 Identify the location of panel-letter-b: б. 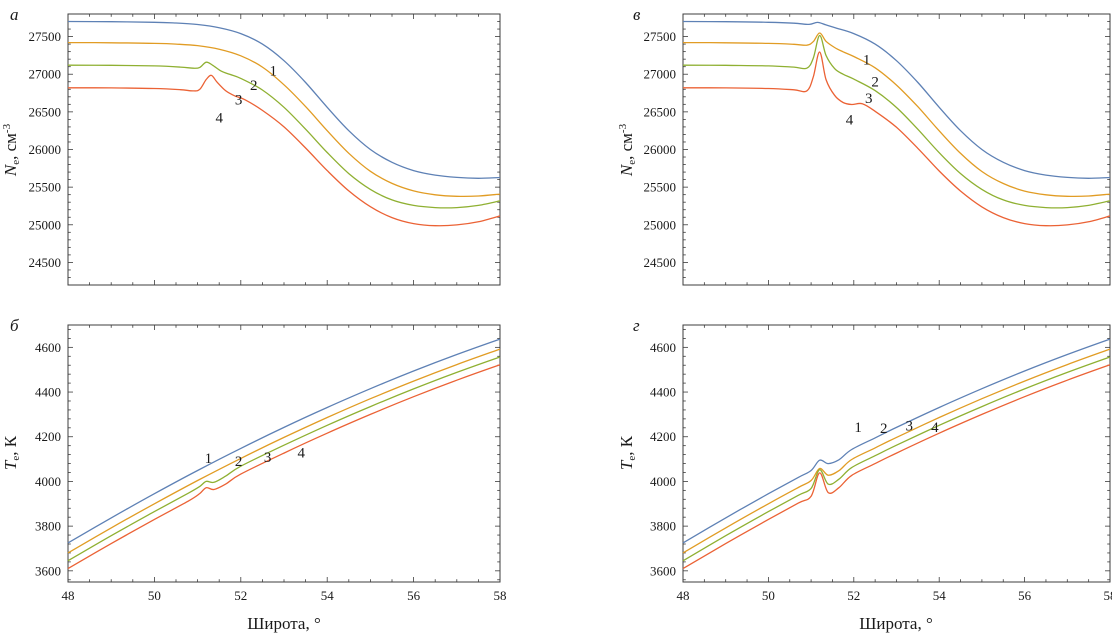
(14, 325).